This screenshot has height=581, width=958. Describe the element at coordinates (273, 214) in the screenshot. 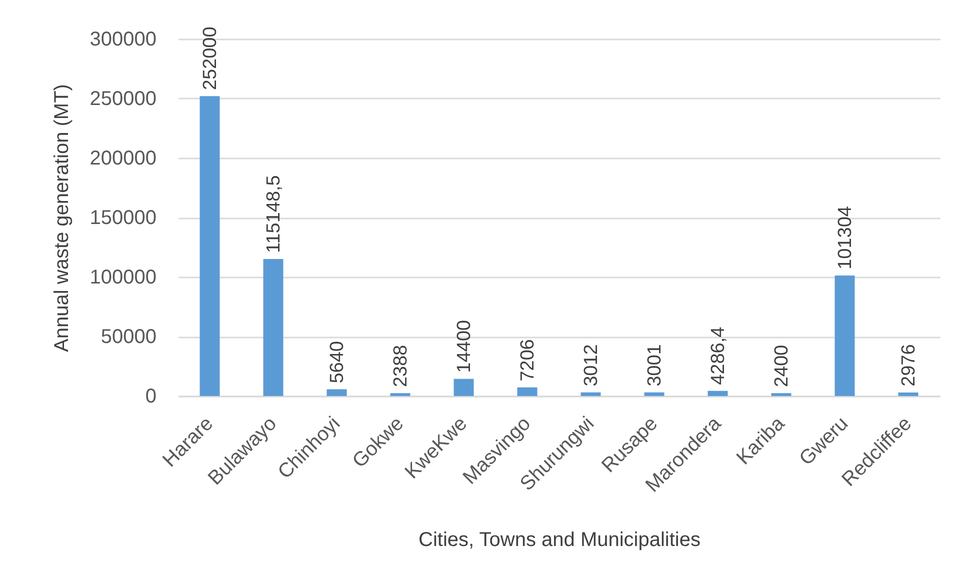

I see `data-label: 115148,5` at that location.